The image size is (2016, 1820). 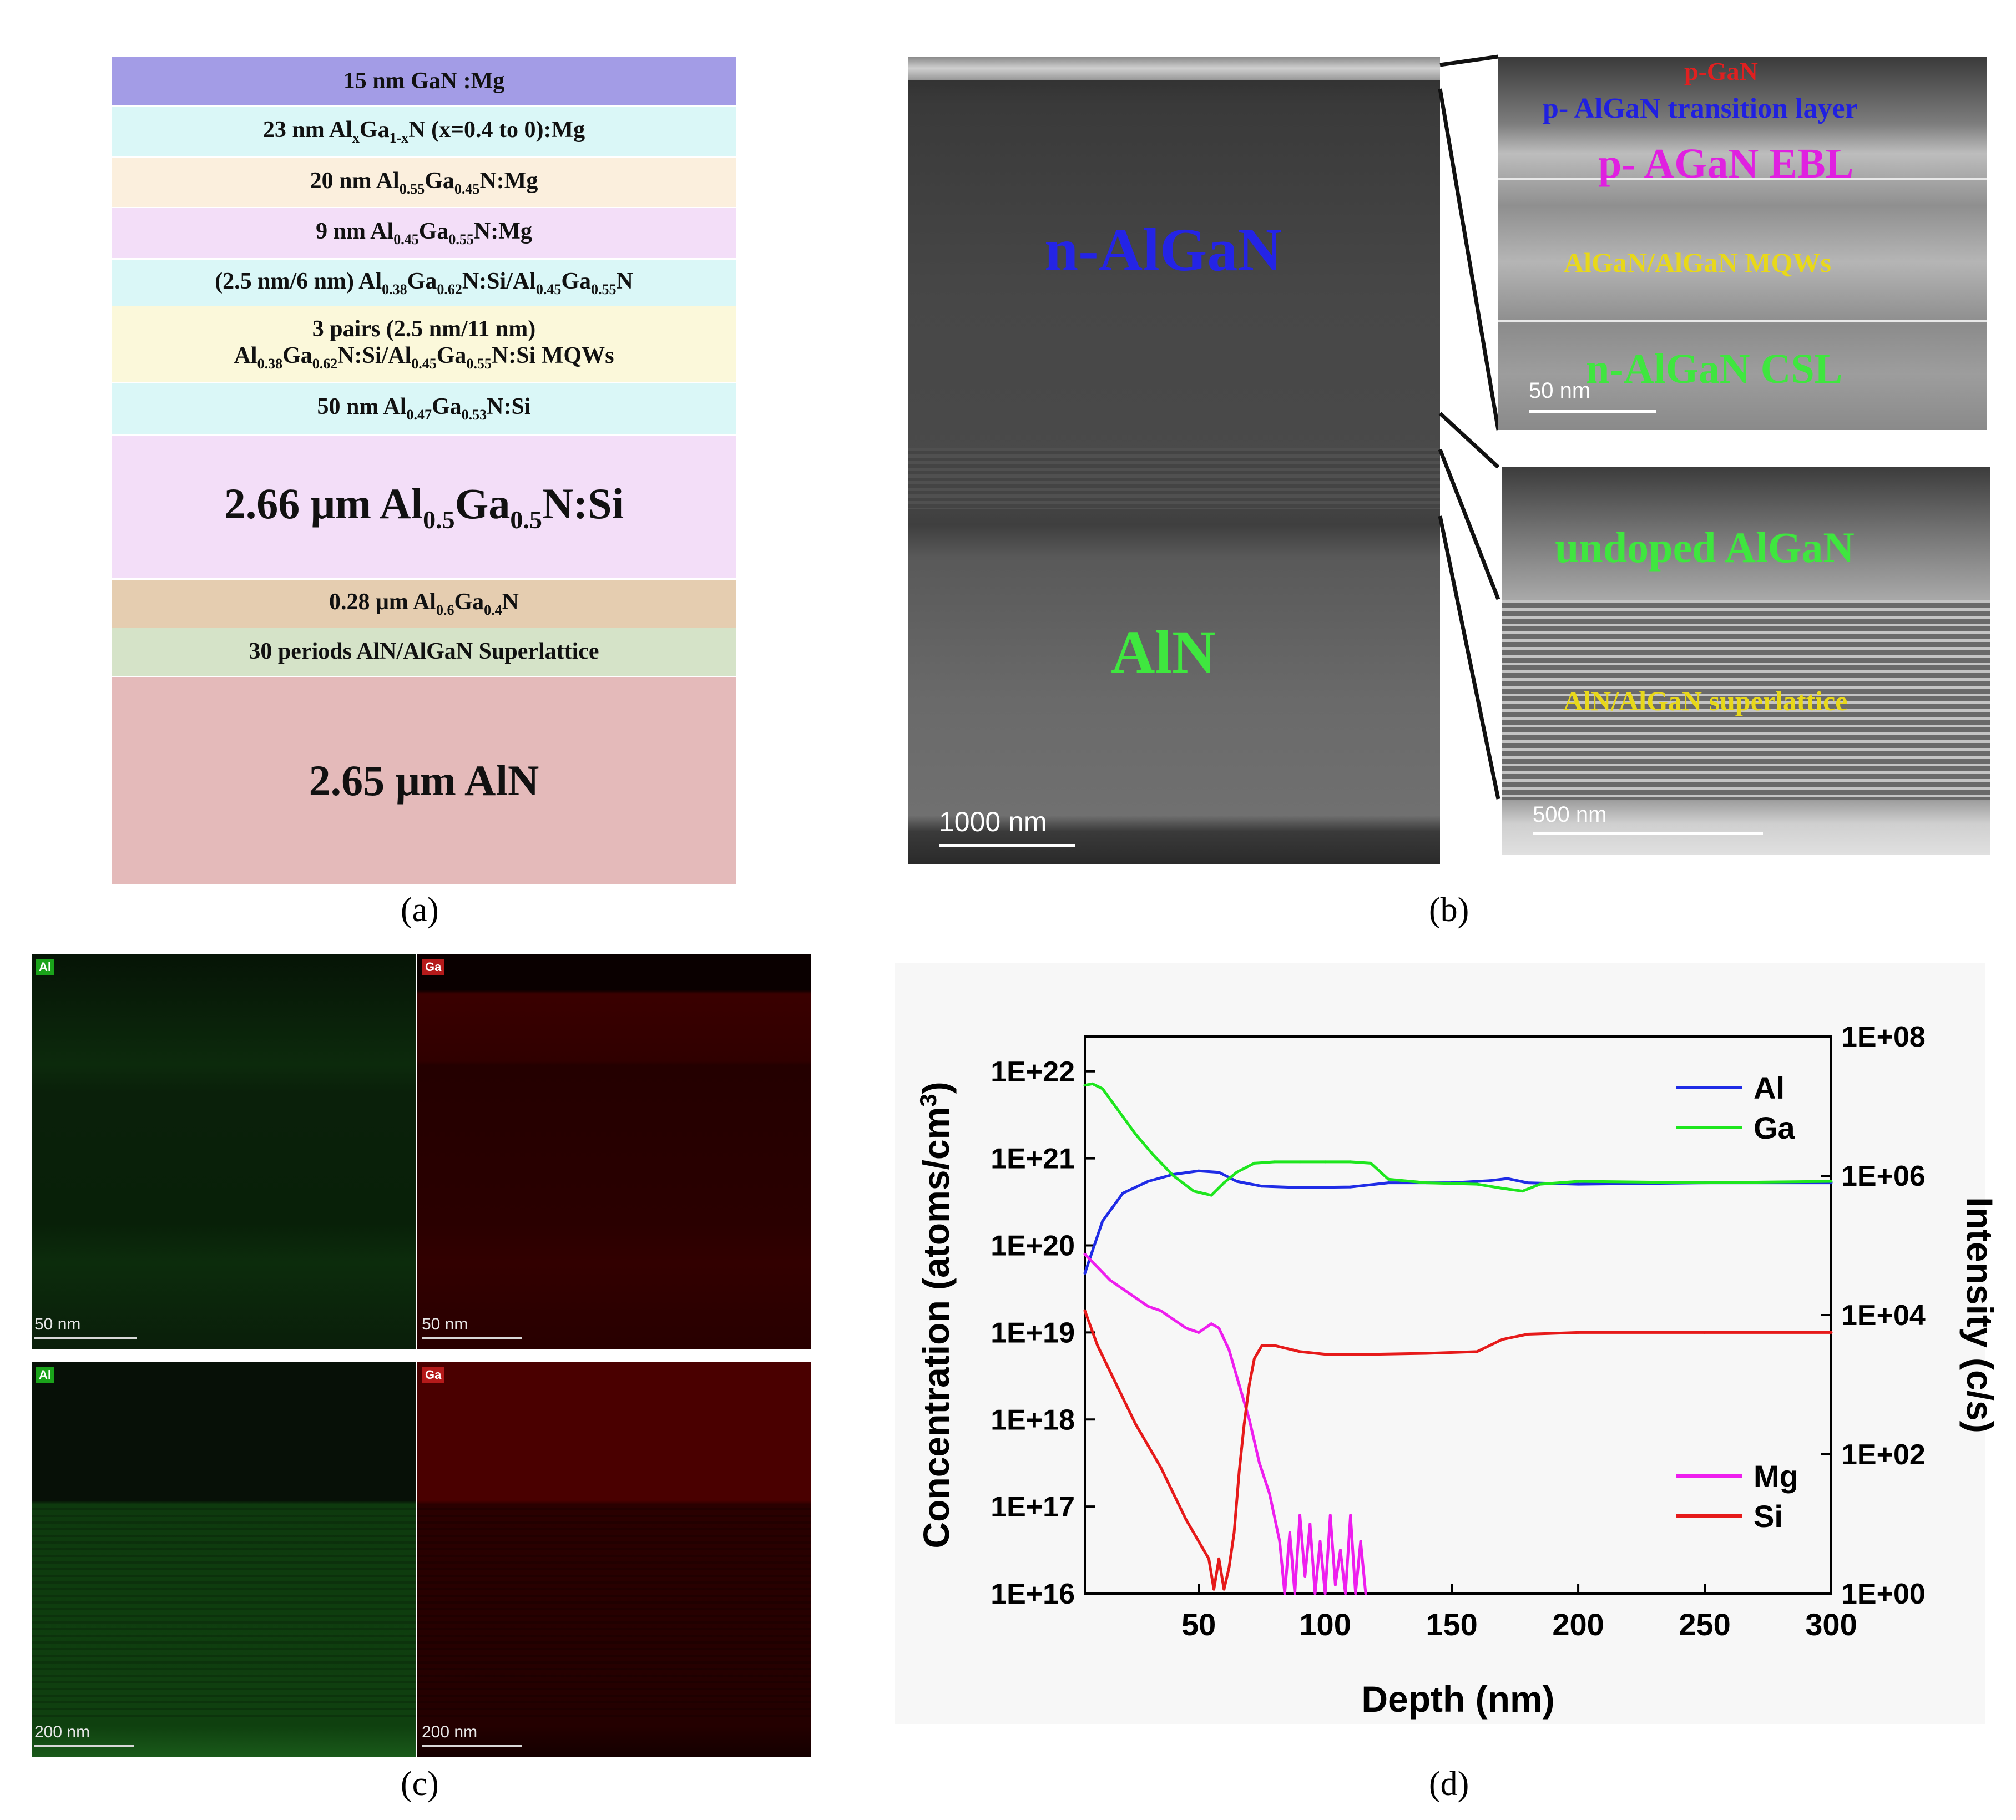 What do you see at coordinates (1700, 109) in the screenshot?
I see `label-transition-layer: p- AlGaN transition layer` at bounding box center [1700, 109].